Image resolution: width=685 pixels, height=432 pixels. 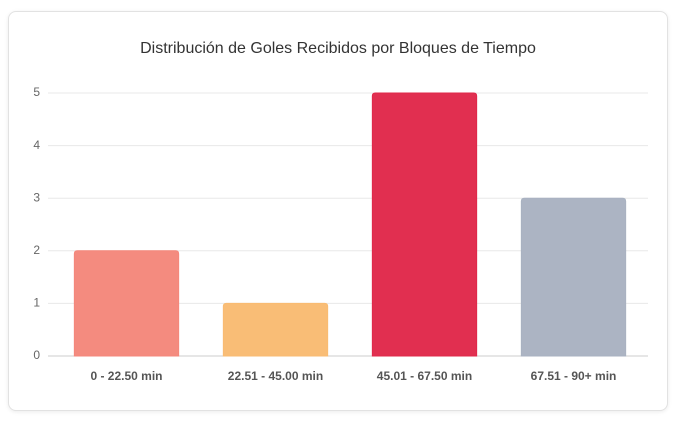 What do you see at coordinates (126, 376) in the screenshot?
I see `x-tick-label: 0 - 22.50 min` at bounding box center [126, 376].